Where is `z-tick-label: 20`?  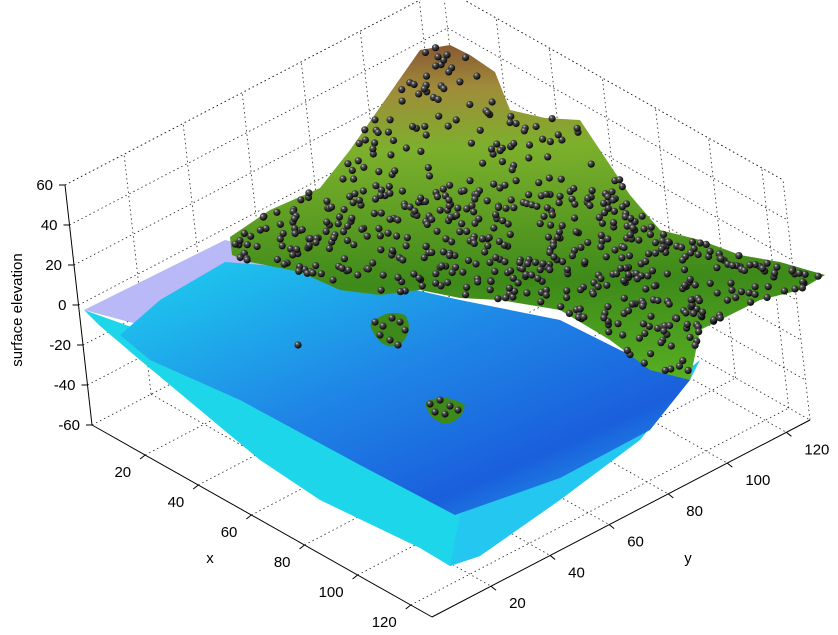 z-tick-label: 20 is located at coordinates (53, 265).